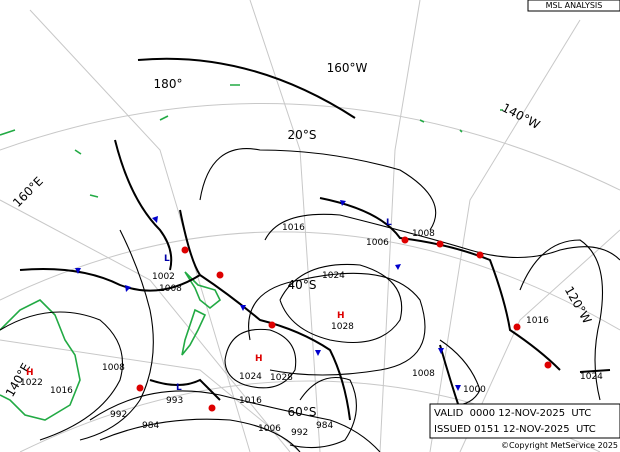 This screenshot has width=620, height=452. What do you see at coordinates (512, 413) in the screenshot?
I see `valid-time: VALID 0000 12-NOV-2025 UTC` at bounding box center [512, 413].